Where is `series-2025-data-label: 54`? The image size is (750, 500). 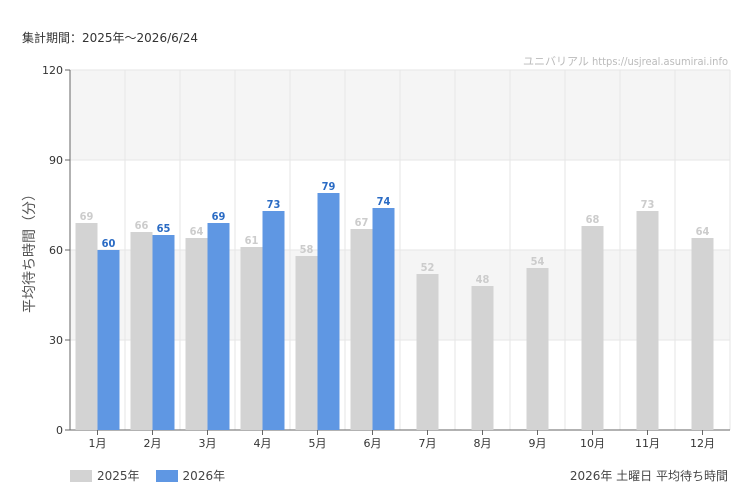
series-2025-data-label: 54 is located at coordinates (538, 261).